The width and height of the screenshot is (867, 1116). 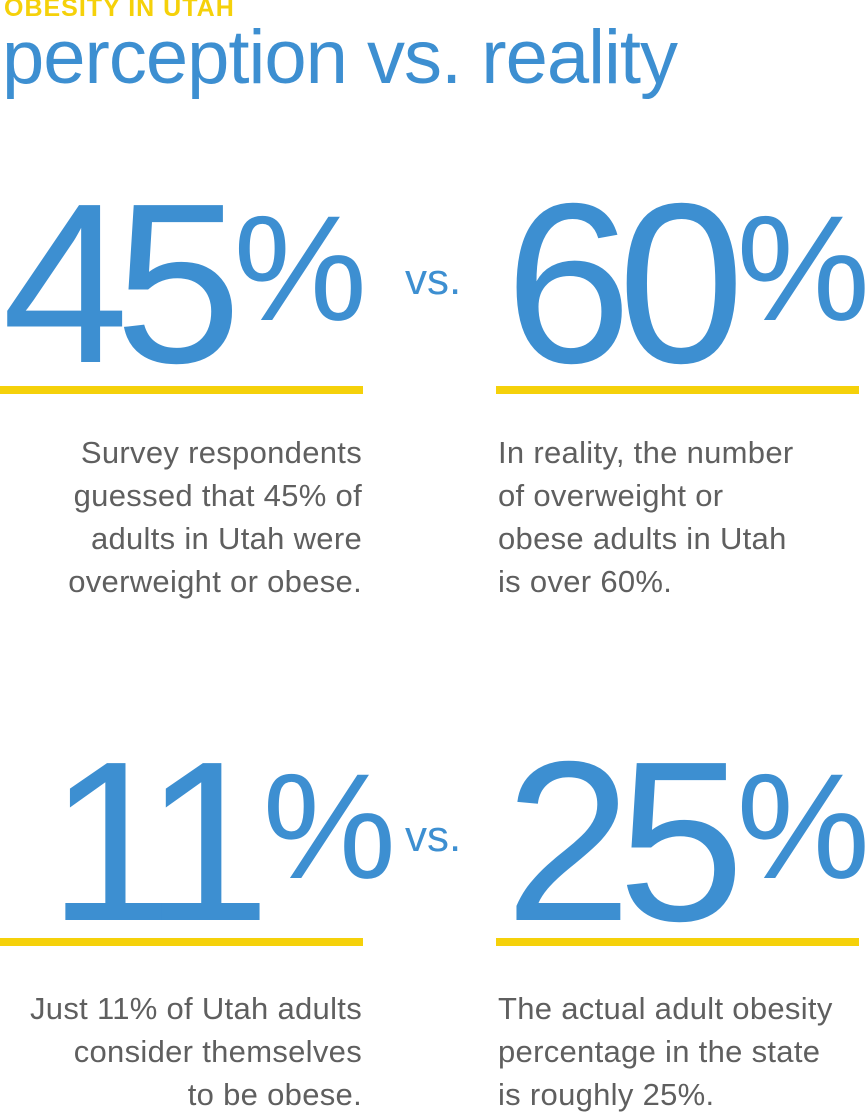 I want to click on reality-value-2: 25, so click(x=625, y=842).